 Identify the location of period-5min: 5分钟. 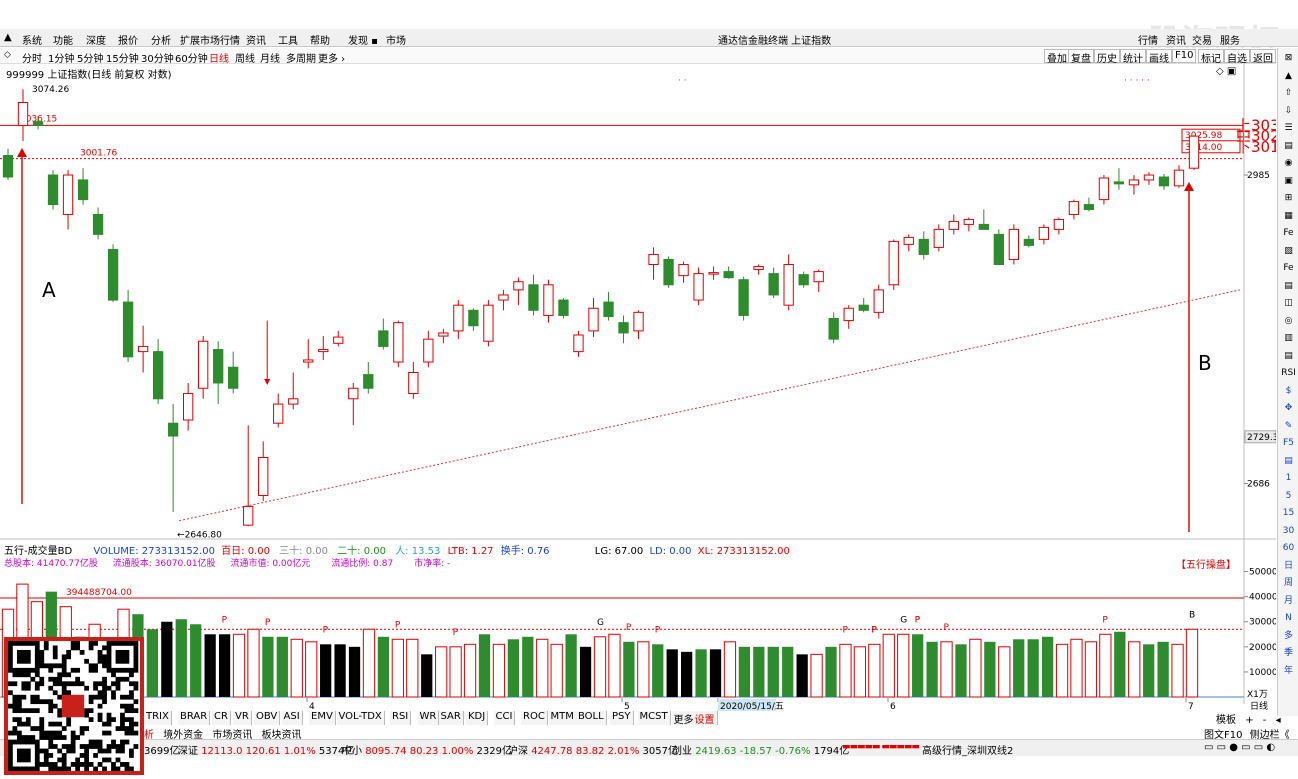
(90, 59).